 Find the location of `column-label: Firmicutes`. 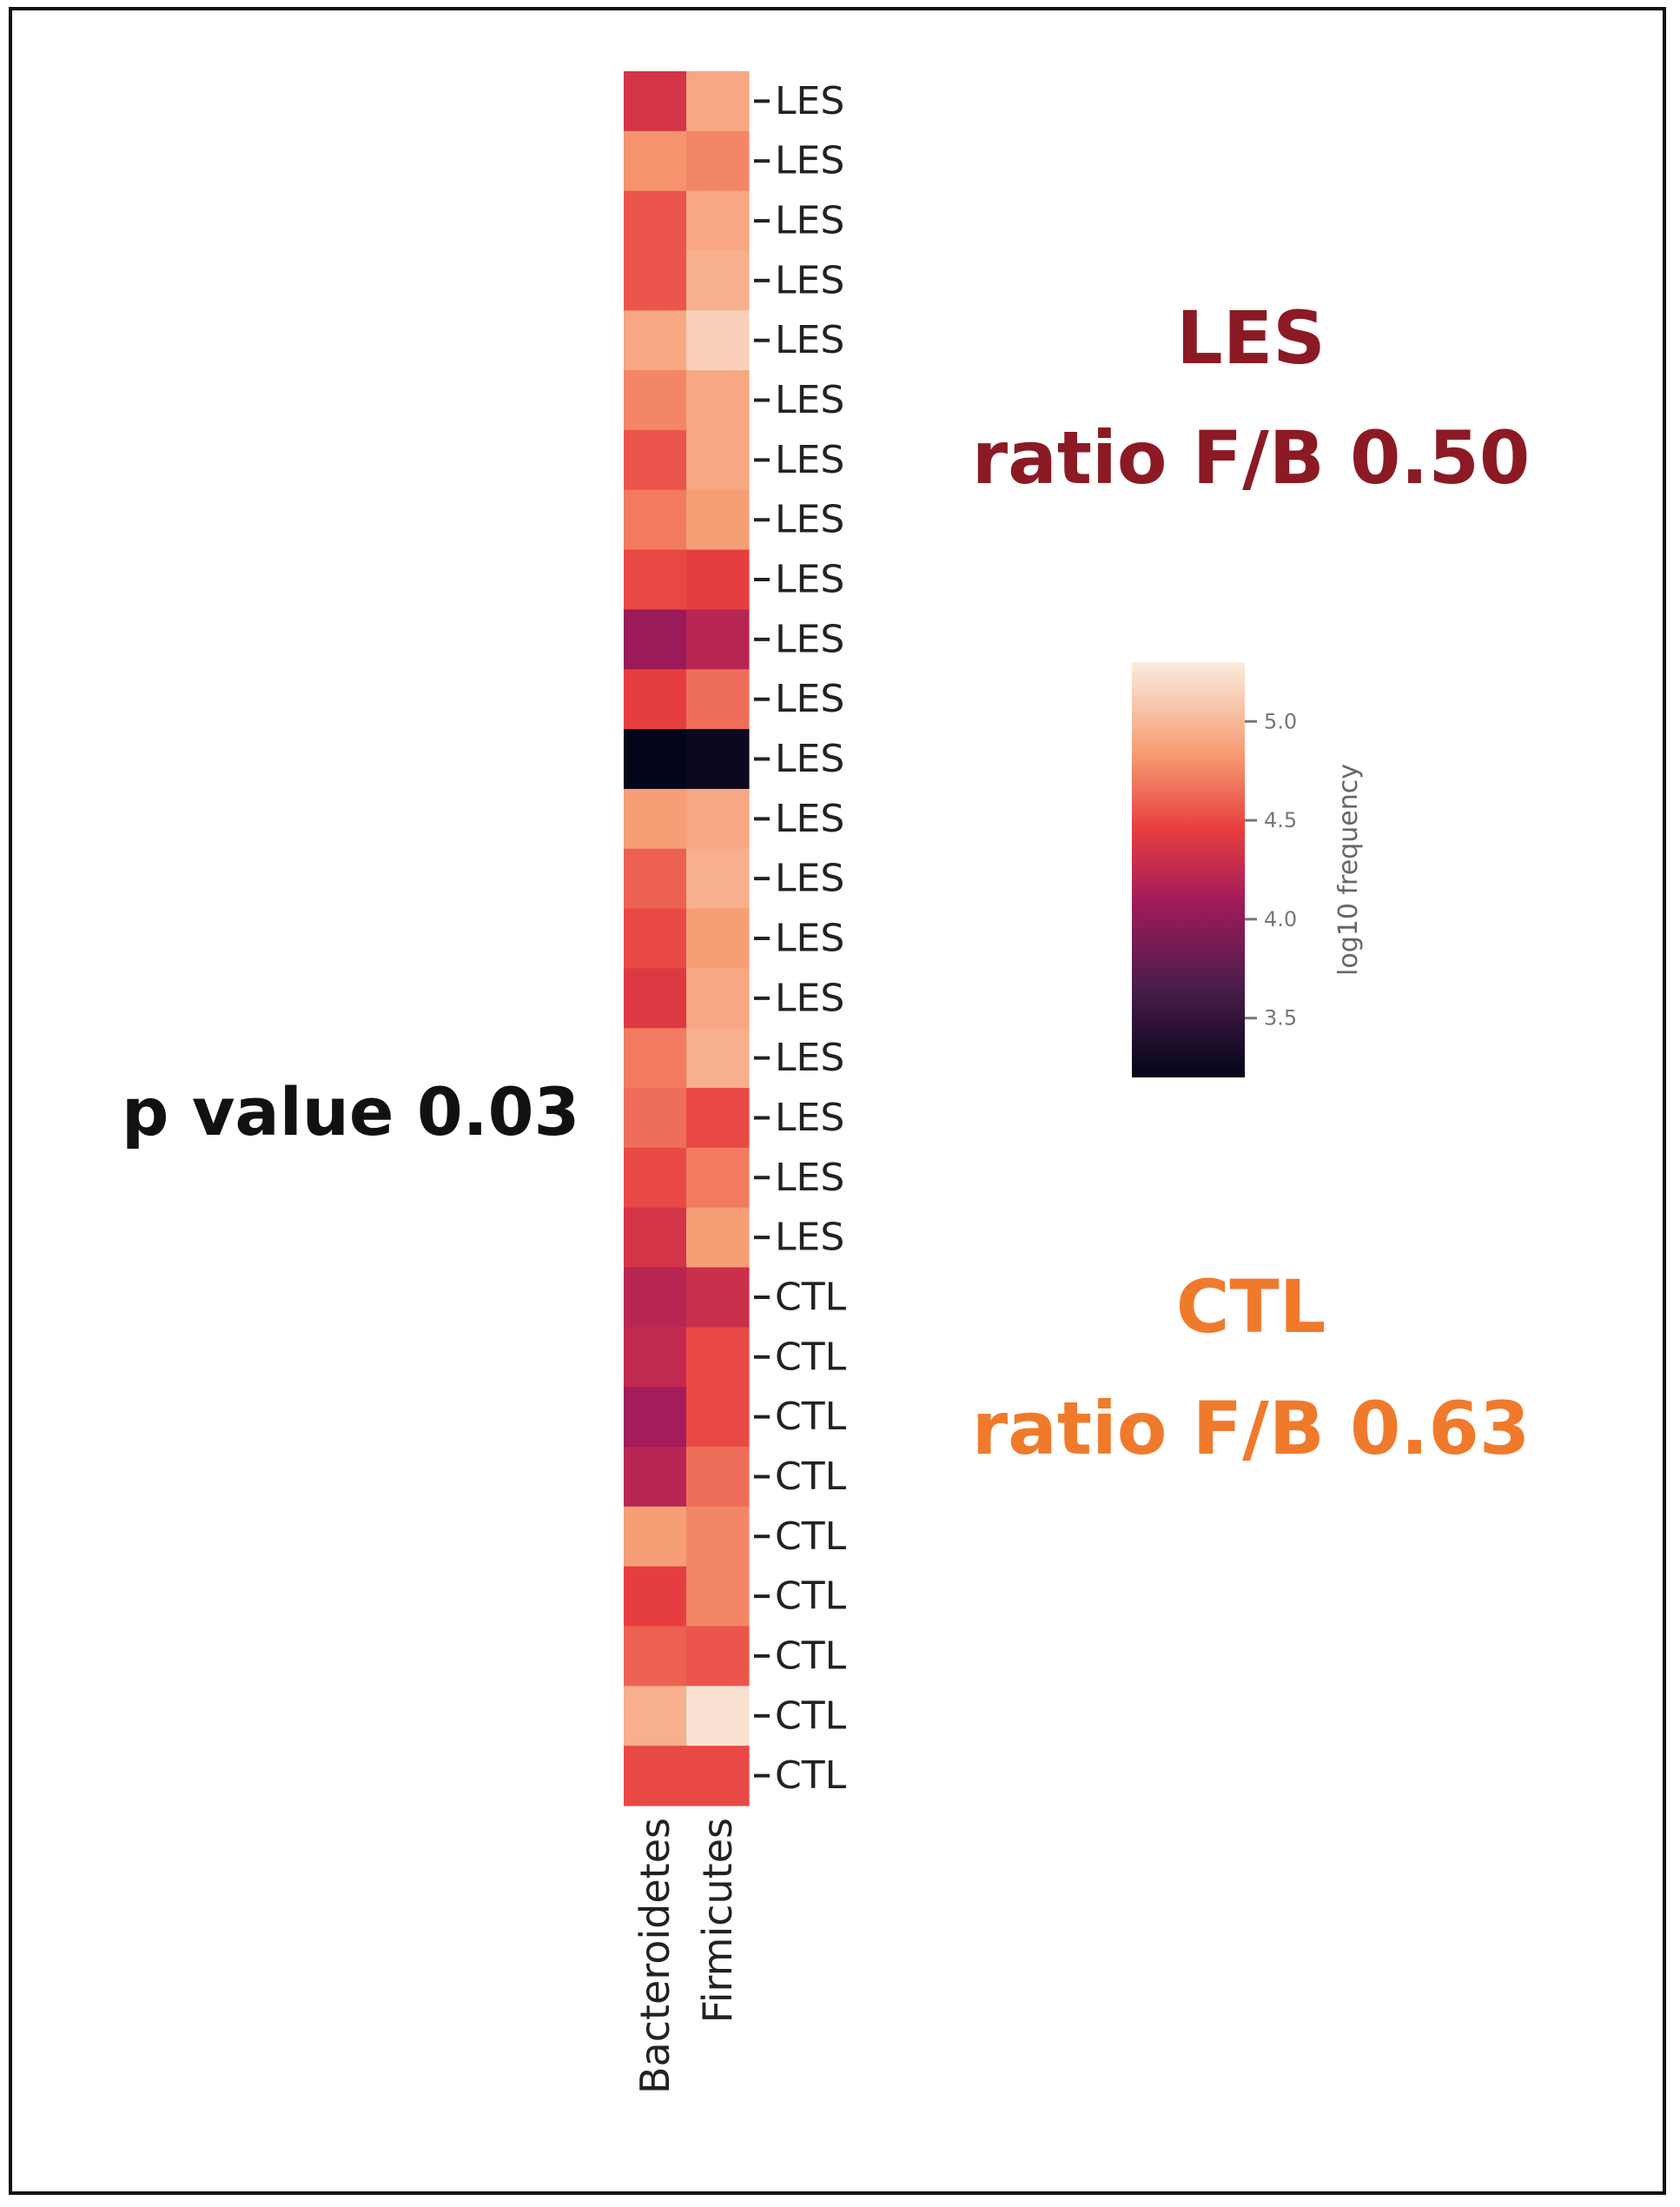

column-label: Firmicutes is located at coordinates (717, 1920).